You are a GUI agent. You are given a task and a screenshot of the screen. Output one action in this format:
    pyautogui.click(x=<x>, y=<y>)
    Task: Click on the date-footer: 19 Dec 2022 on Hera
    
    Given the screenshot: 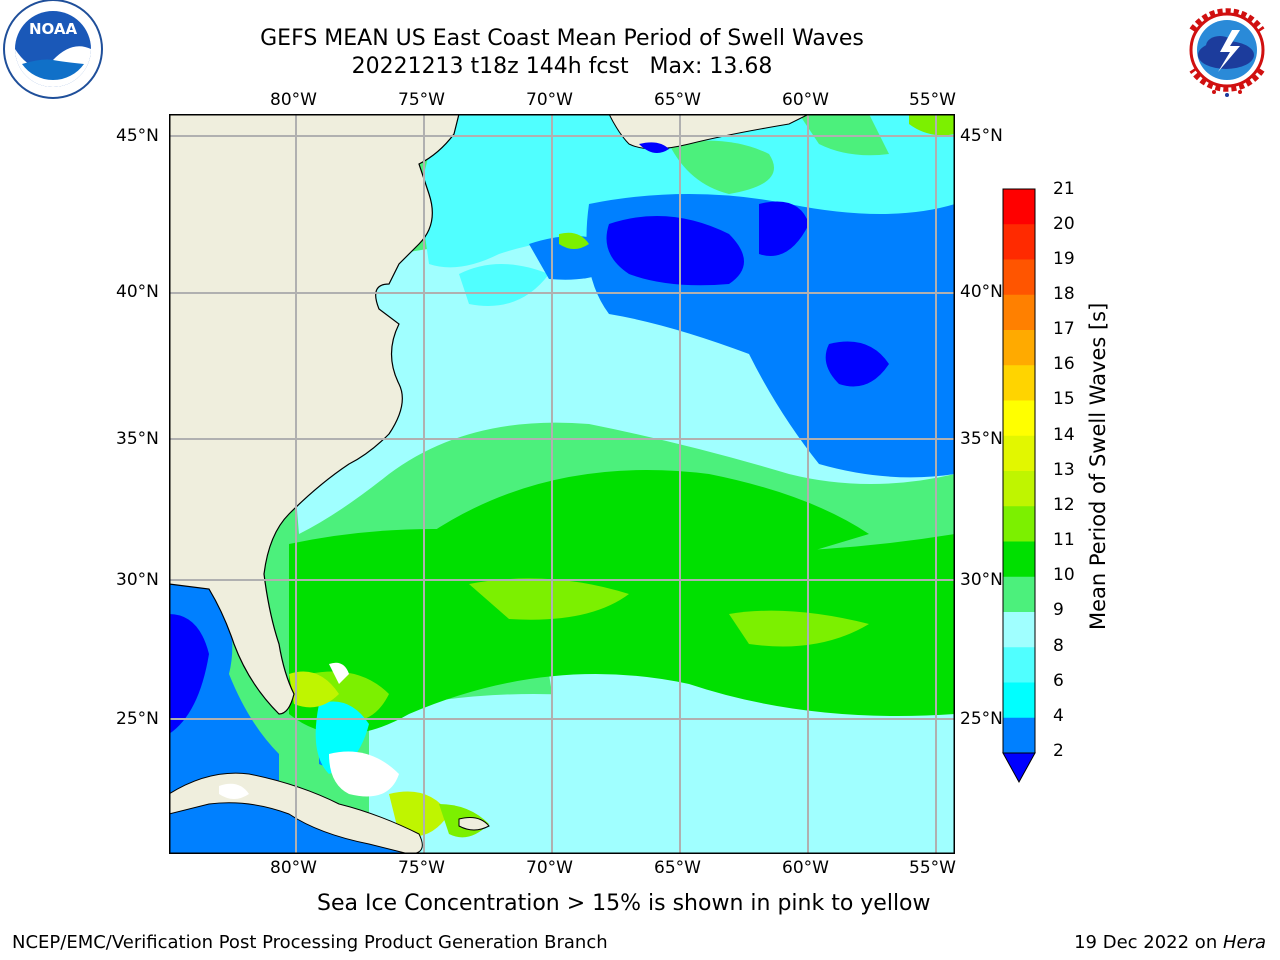 What is the action you would take?
    pyautogui.click(x=1170, y=942)
    